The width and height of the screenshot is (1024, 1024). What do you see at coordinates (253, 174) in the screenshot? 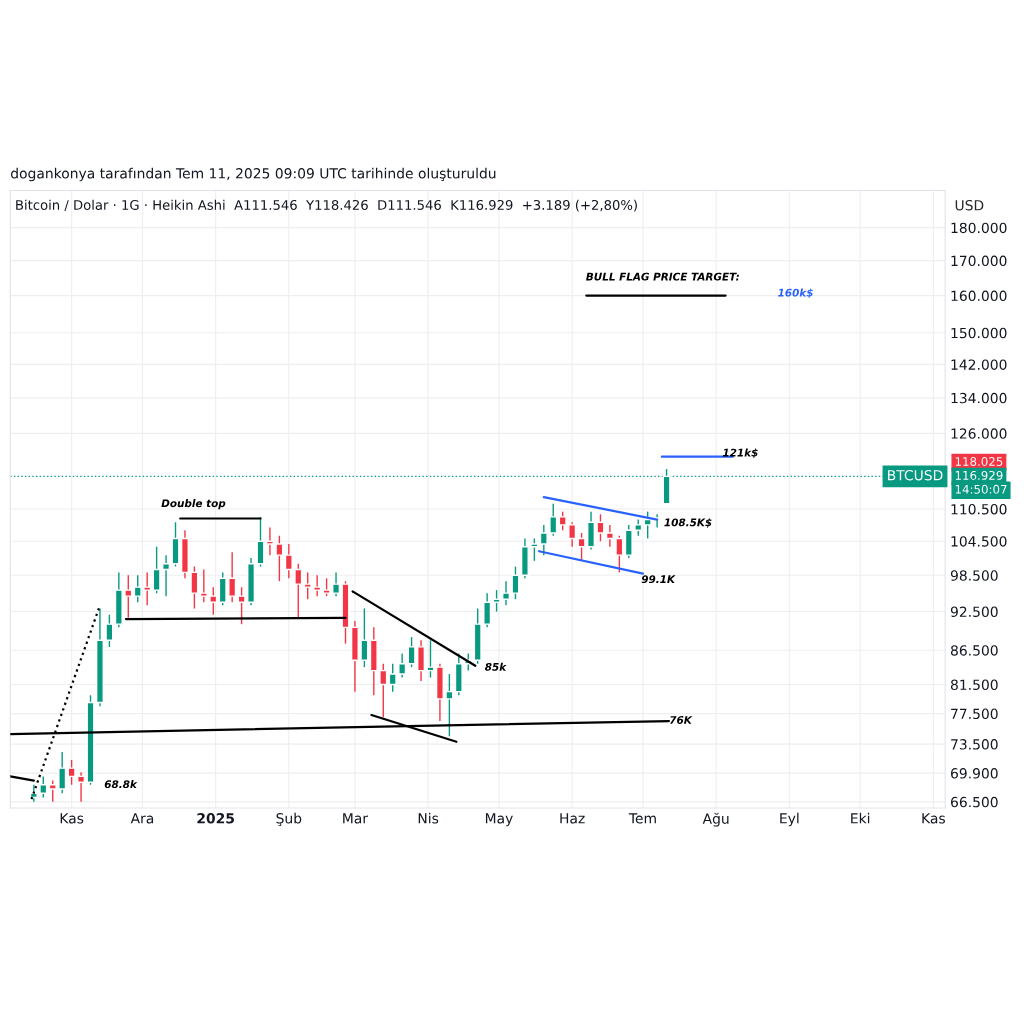
I see `chart-title: dogankonya tarafından Tem 11, 2025 09:09 UTC tarihinde oluşturuldu` at bounding box center [253, 174].